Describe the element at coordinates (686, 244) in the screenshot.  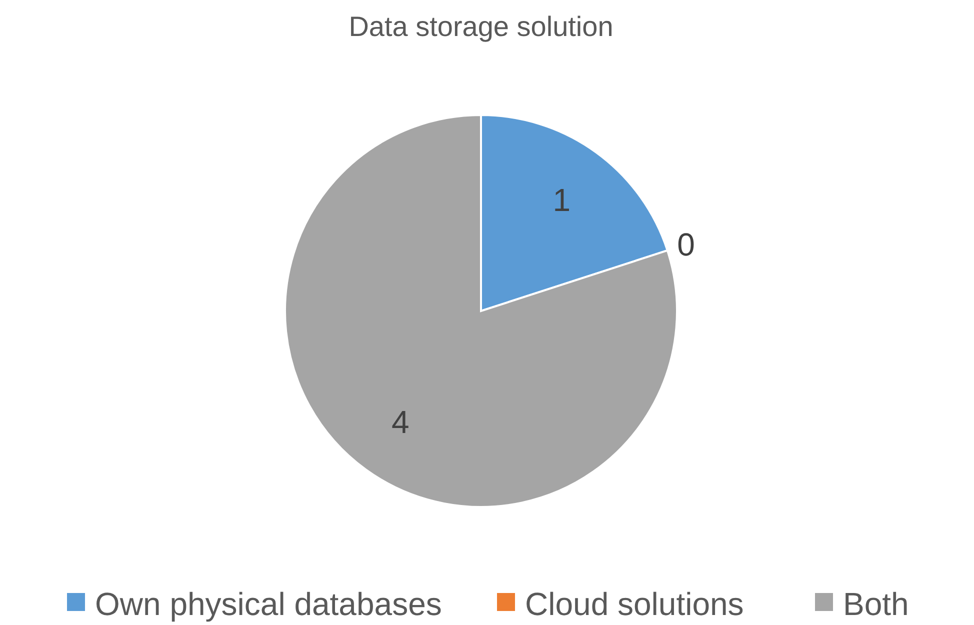
I see `text: 0` at that location.